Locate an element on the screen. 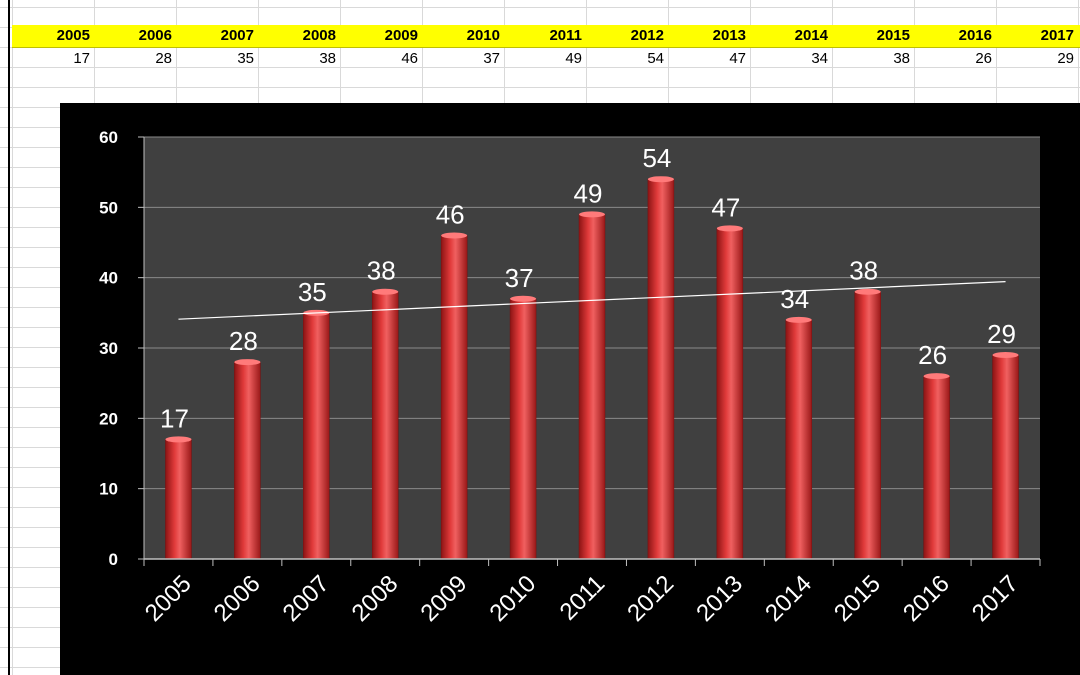 The image size is (1080, 675). year-cell: 2017 is located at coordinates (1057, 35).